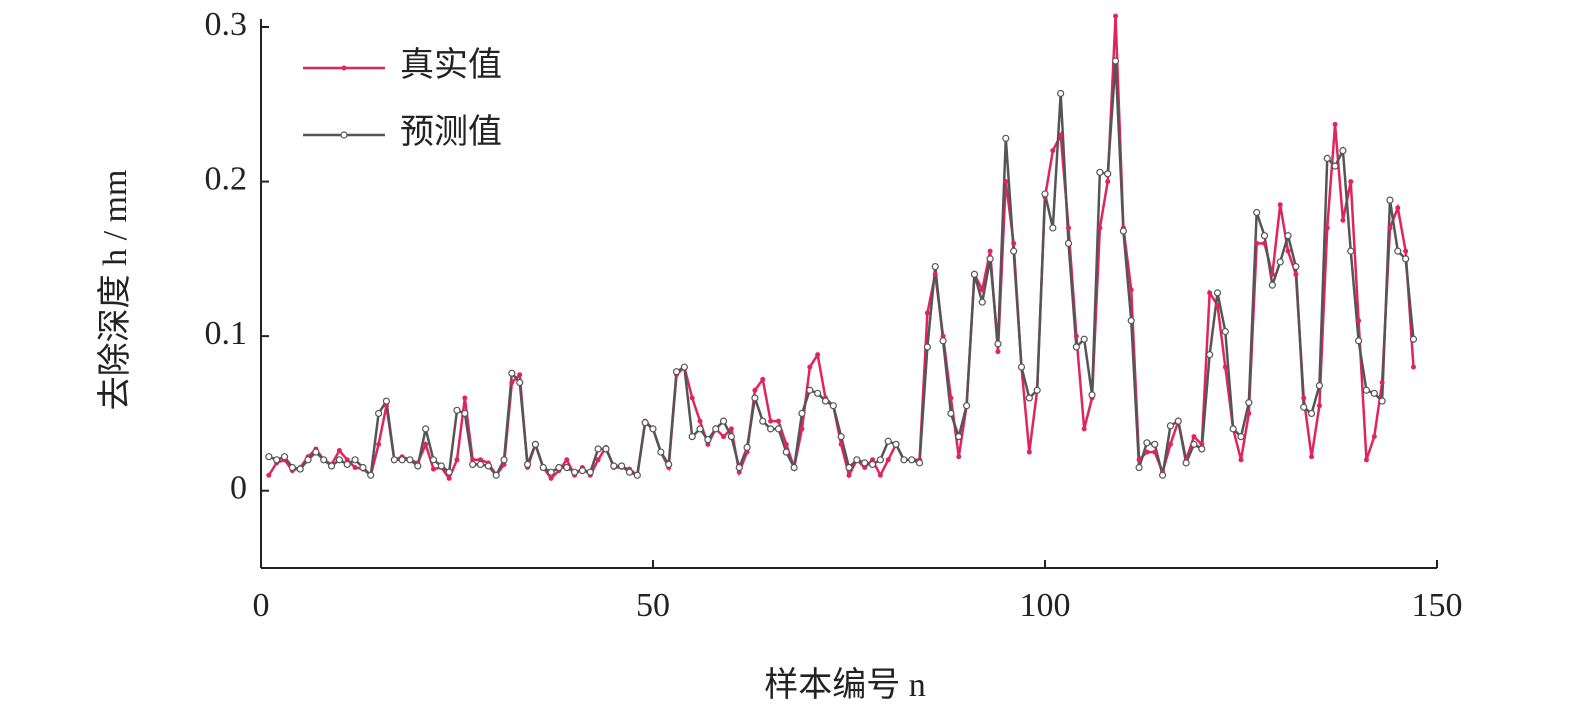 The height and width of the screenshot is (720, 1575). What do you see at coordinates (115, 290) in the screenshot?
I see `y-axis-title: 去除深度 h / mm` at bounding box center [115, 290].